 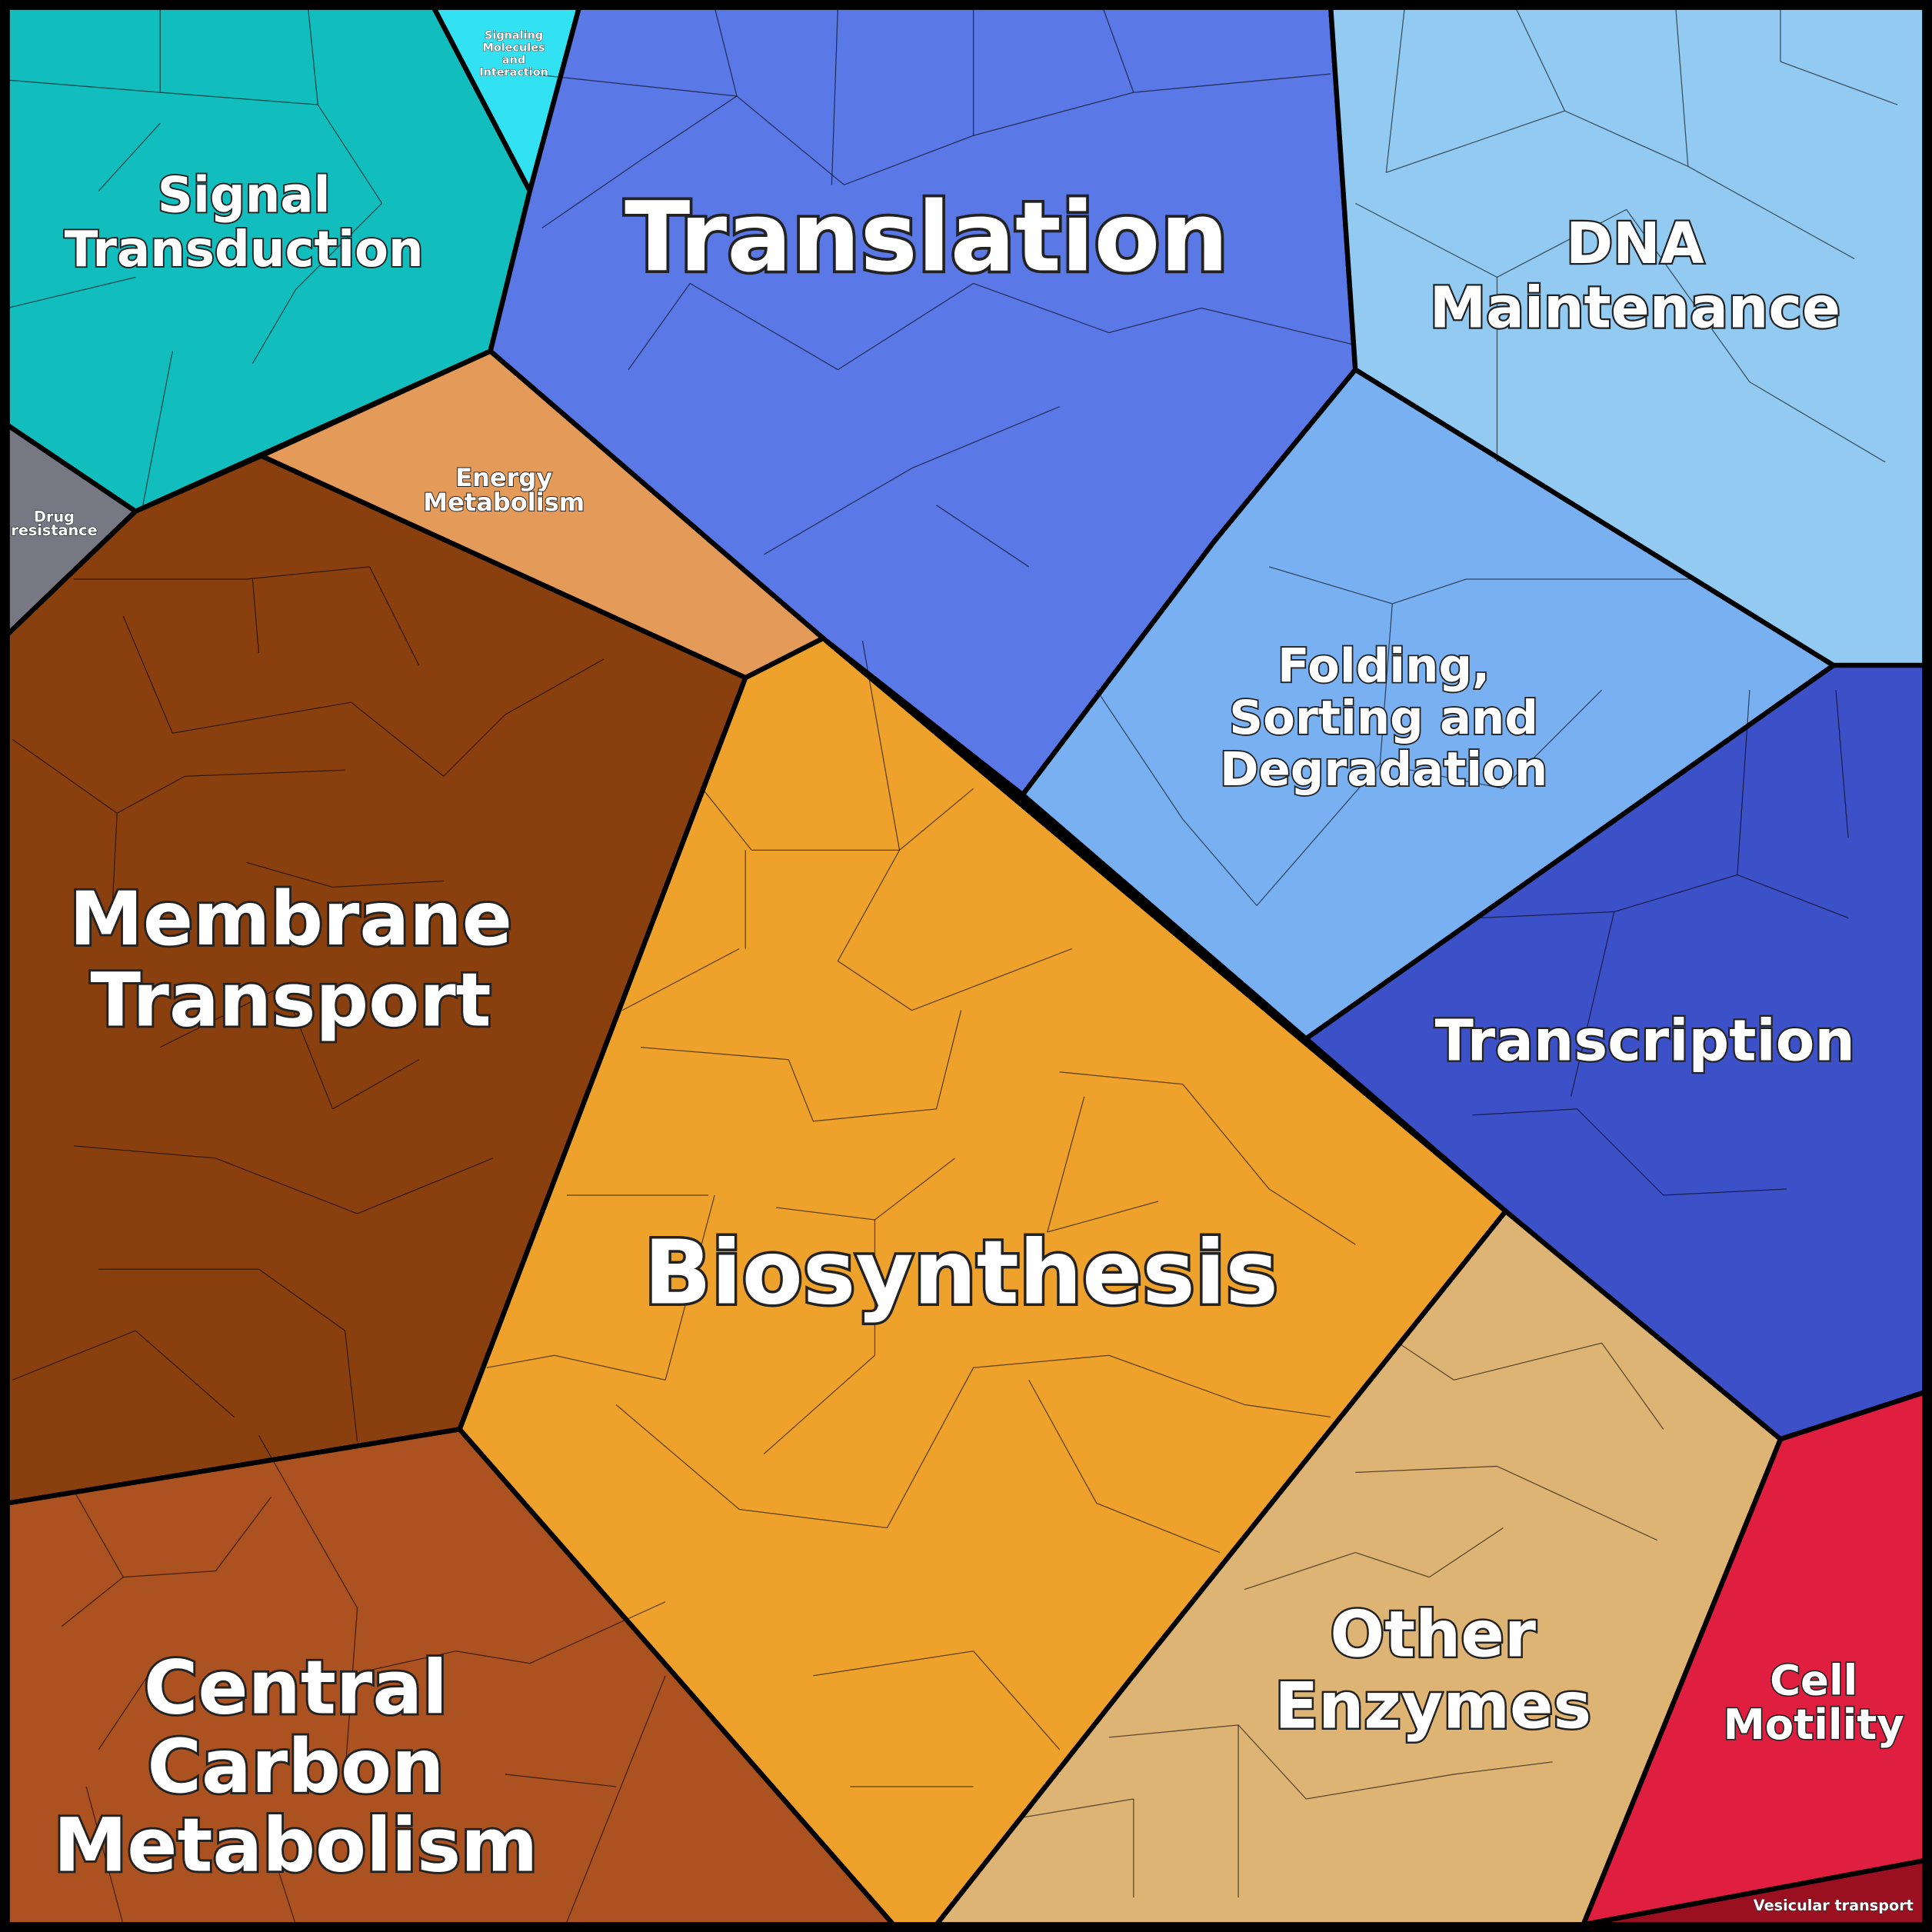 What do you see at coordinates (1428, 704) in the screenshot?
I see `region-folding` at bounding box center [1428, 704].